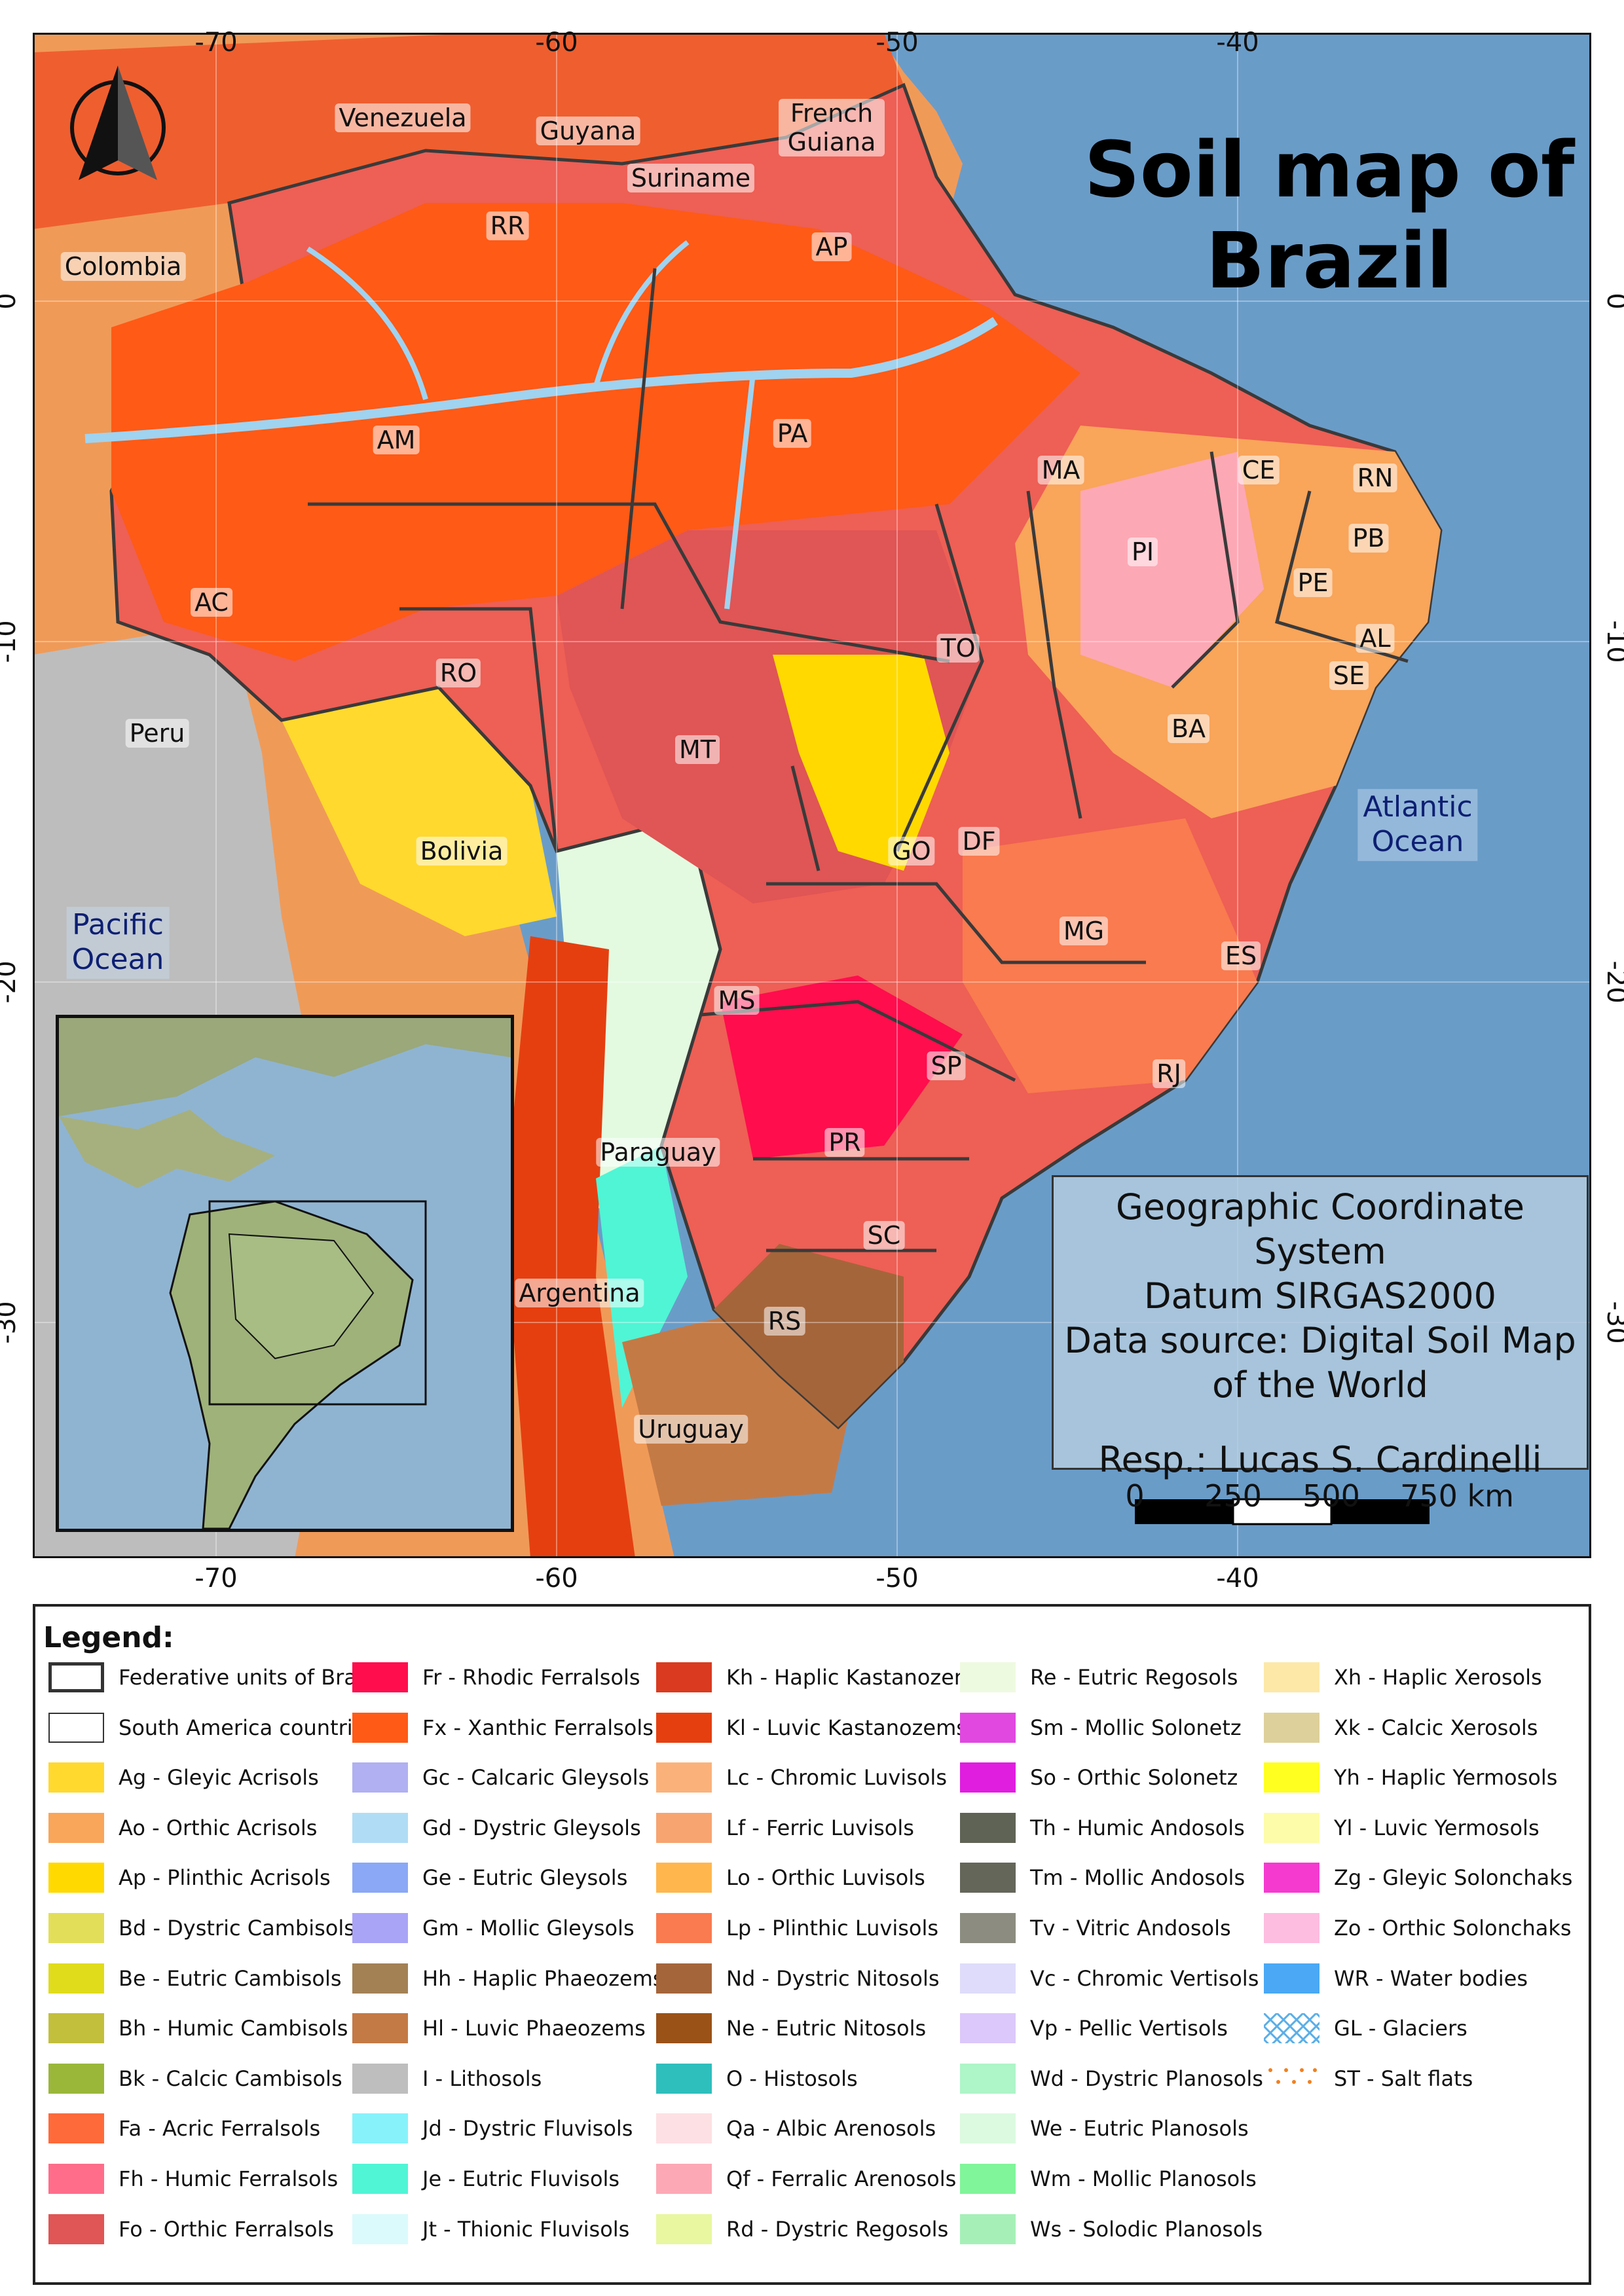  I want to click on legend-item: Gm - Mollic Gleysols, so click(493, 1928).